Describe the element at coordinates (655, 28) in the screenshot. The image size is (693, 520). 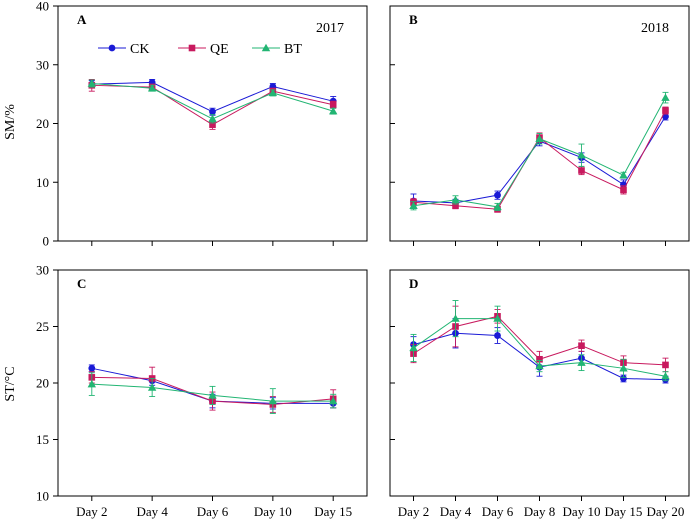
I see `year-label: 2018` at that location.